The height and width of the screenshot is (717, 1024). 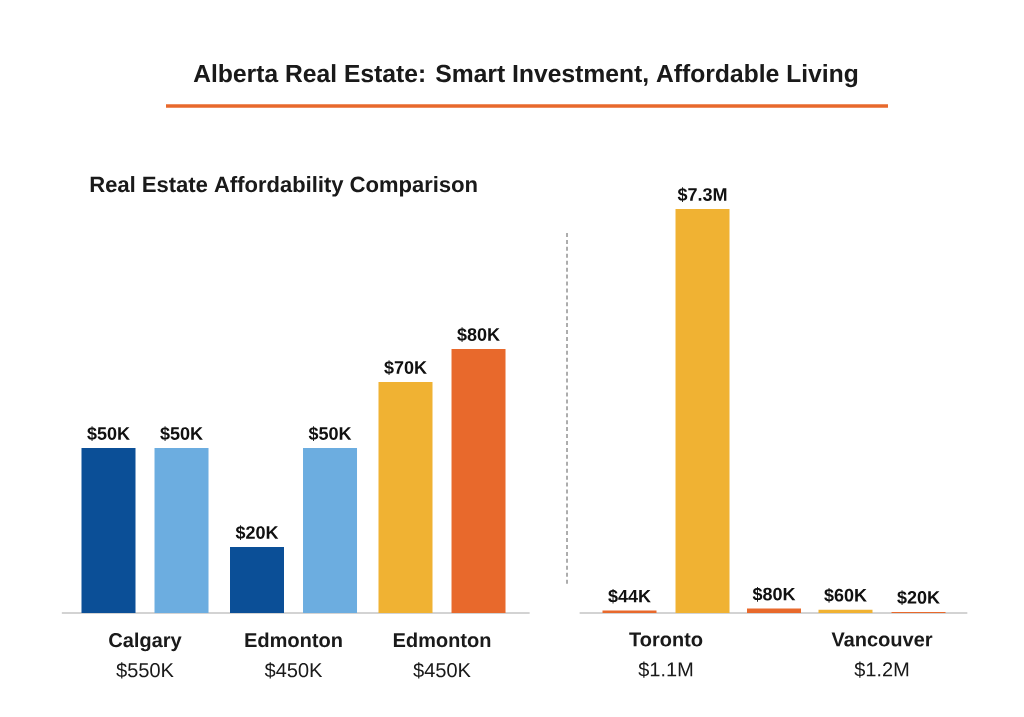 I want to click on x-tick-label: Vancouver $1.2M, so click(x=882, y=655).